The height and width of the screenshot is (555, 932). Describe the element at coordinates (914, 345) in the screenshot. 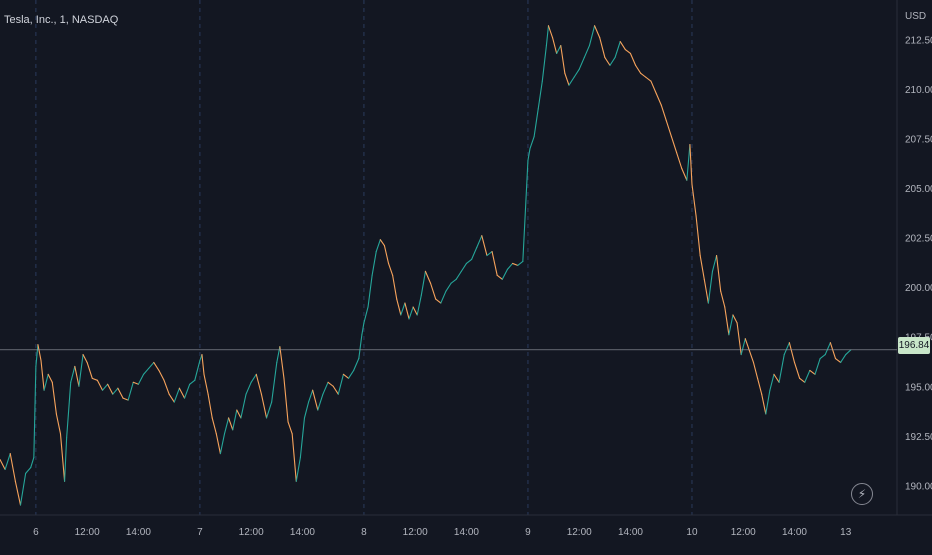

I see `last-price-tag: 196.84` at that location.